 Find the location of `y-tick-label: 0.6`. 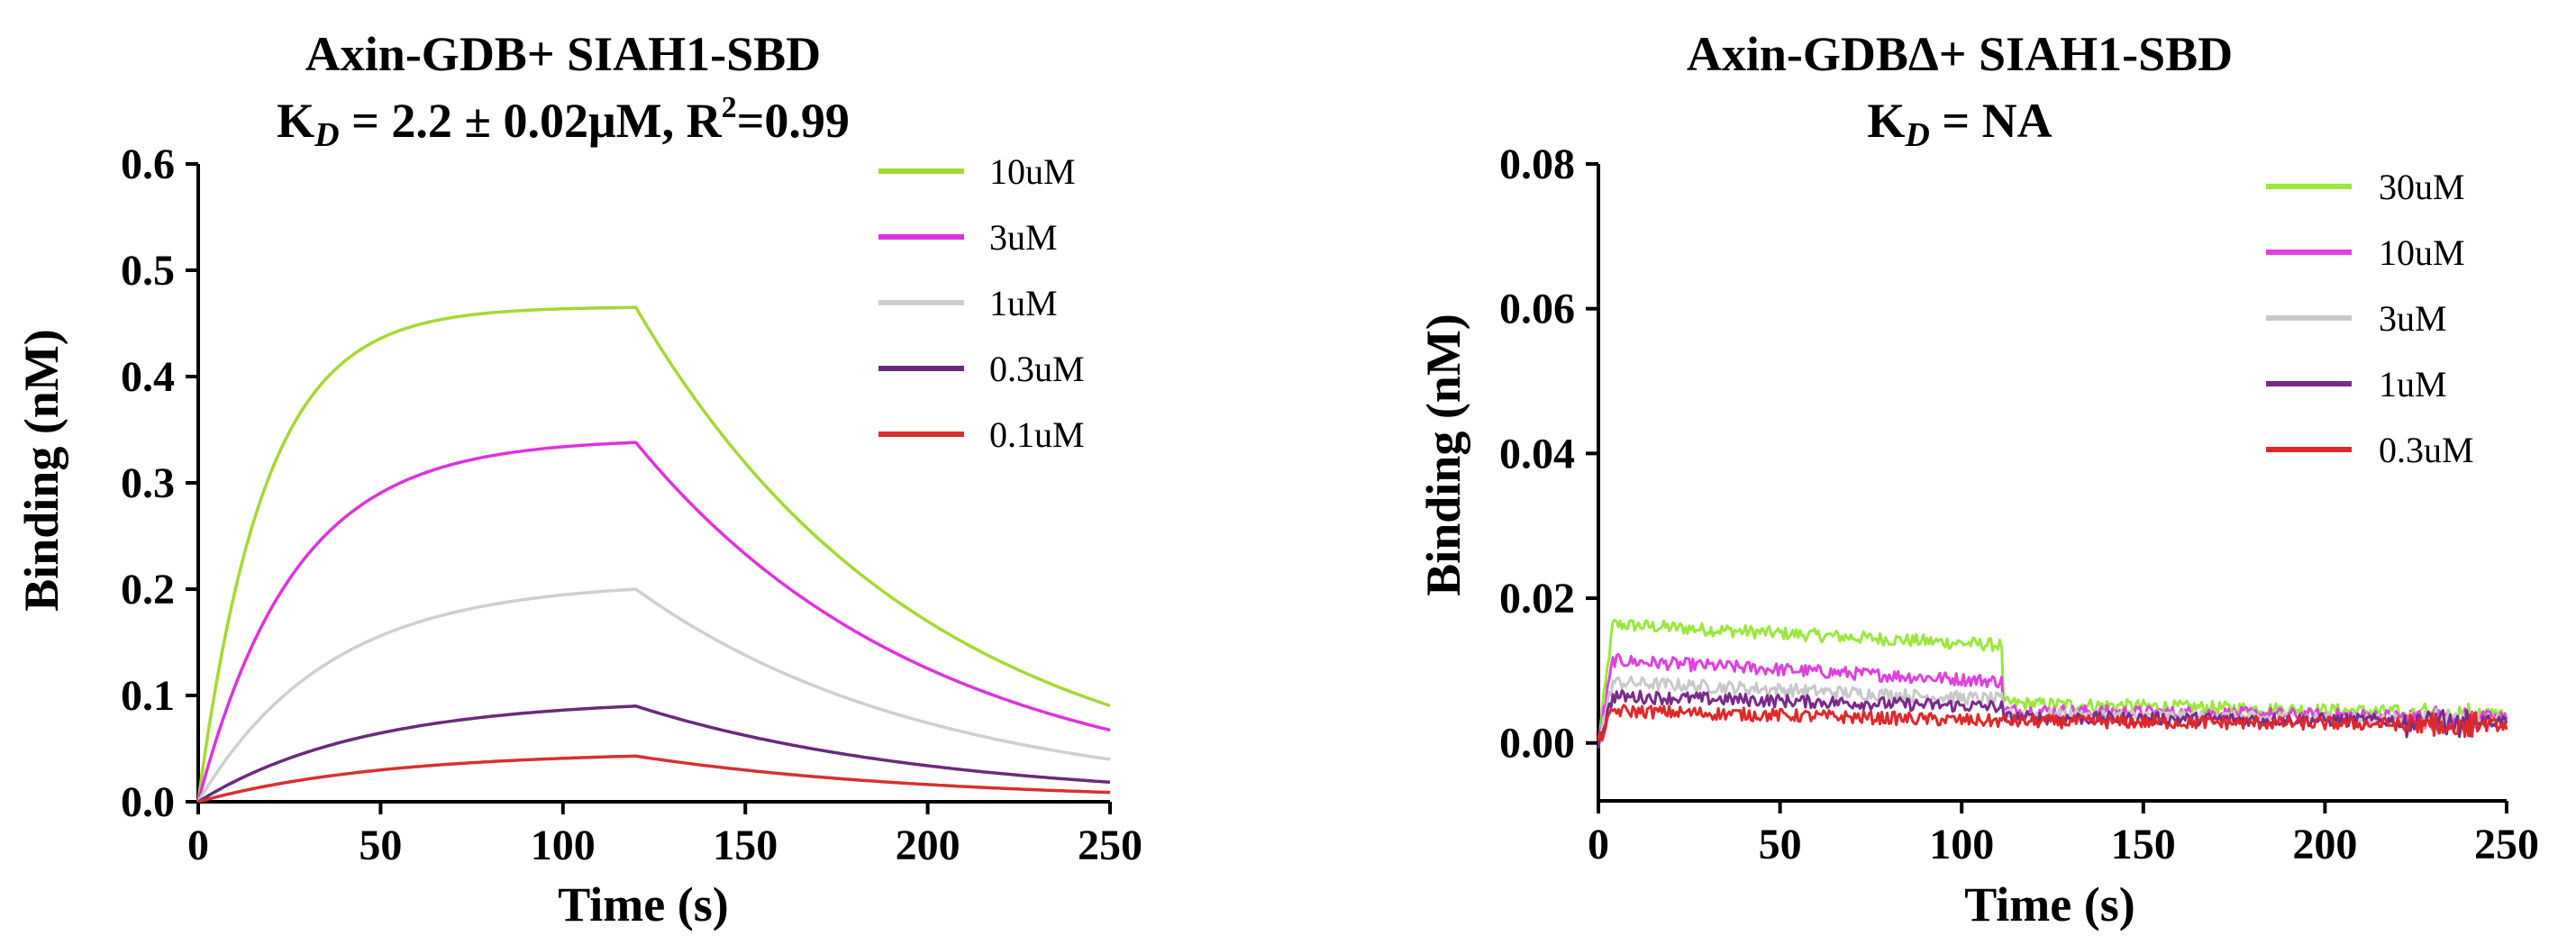

y-tick-label: 0.6 is located at coordinates (148, 164).